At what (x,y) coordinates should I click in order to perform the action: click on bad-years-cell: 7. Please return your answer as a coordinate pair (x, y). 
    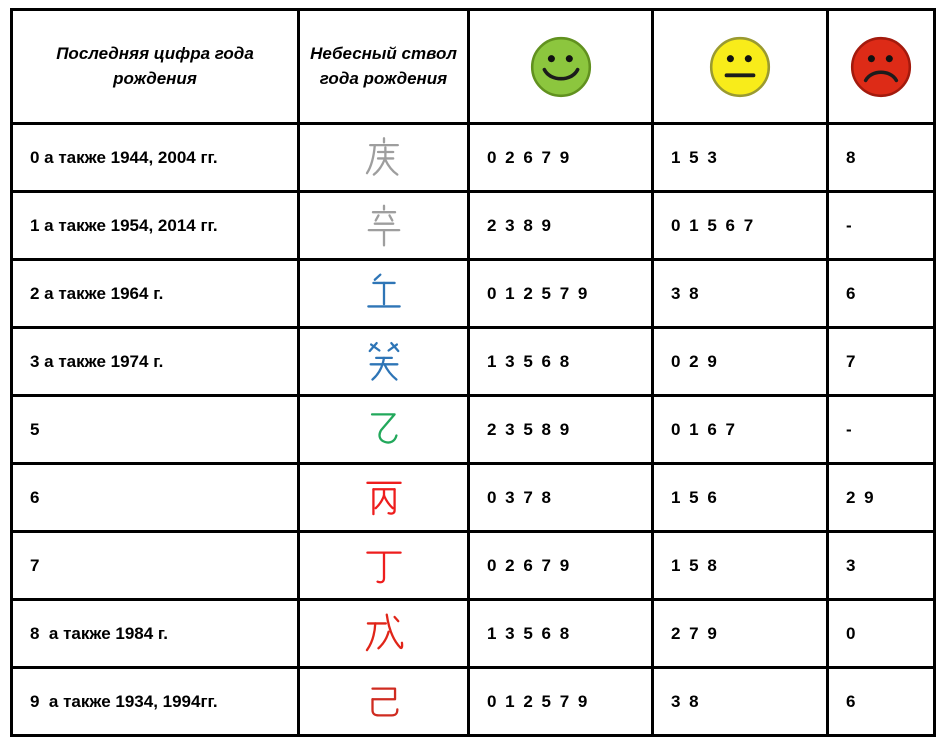
    Looking at the image, I should click on (881, 361).